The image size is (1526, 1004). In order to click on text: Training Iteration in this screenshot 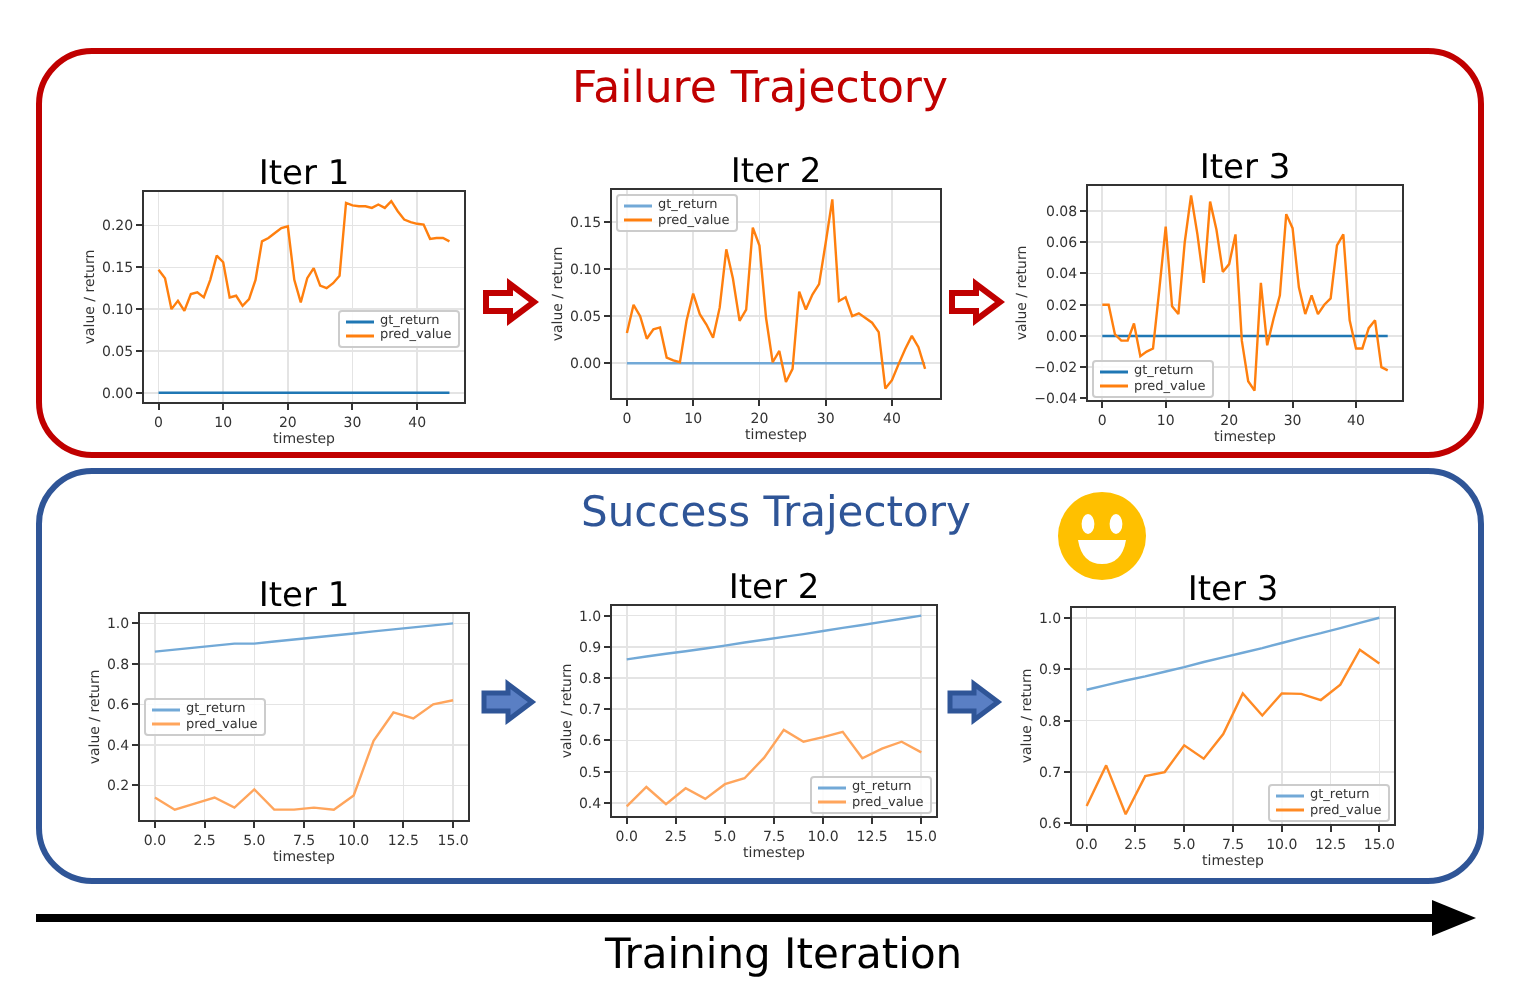, I will do `click(784, 954)`.